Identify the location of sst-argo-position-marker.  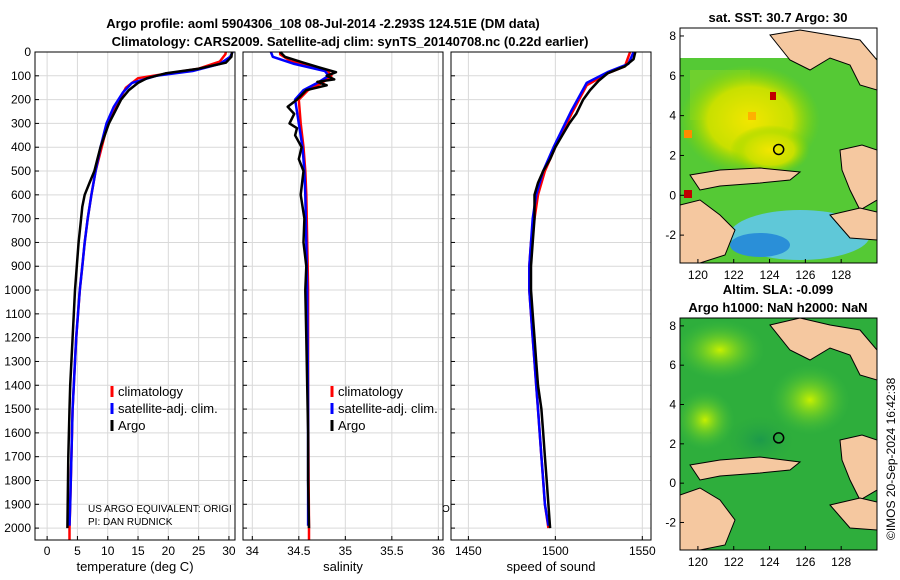
(778, 149).